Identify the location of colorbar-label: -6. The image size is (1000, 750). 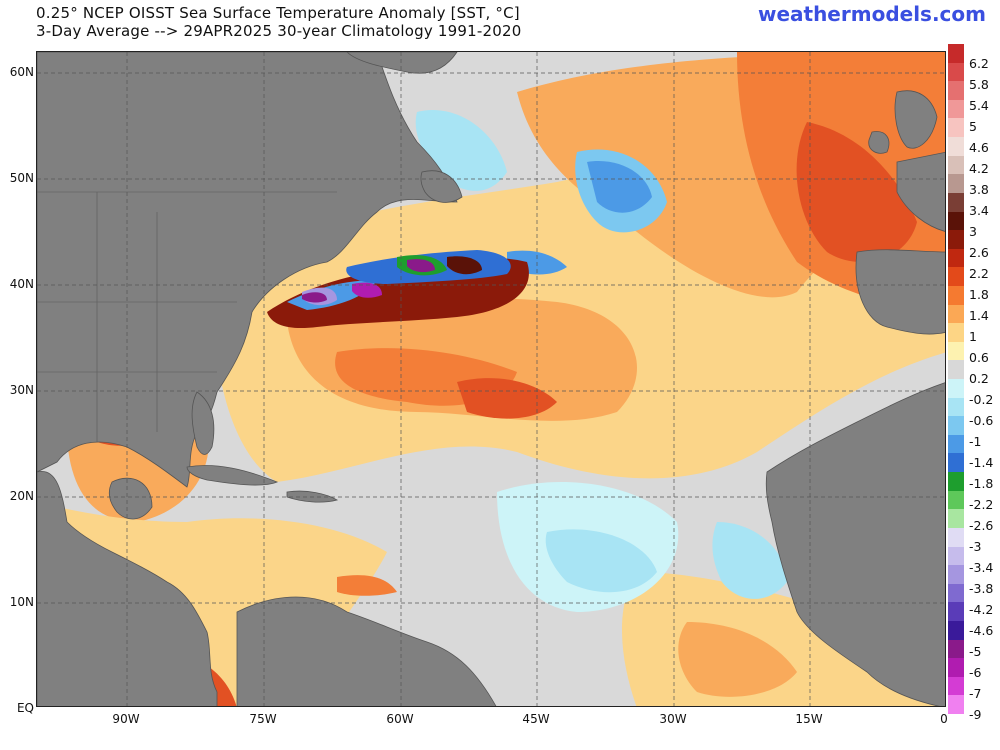
(975, 672).